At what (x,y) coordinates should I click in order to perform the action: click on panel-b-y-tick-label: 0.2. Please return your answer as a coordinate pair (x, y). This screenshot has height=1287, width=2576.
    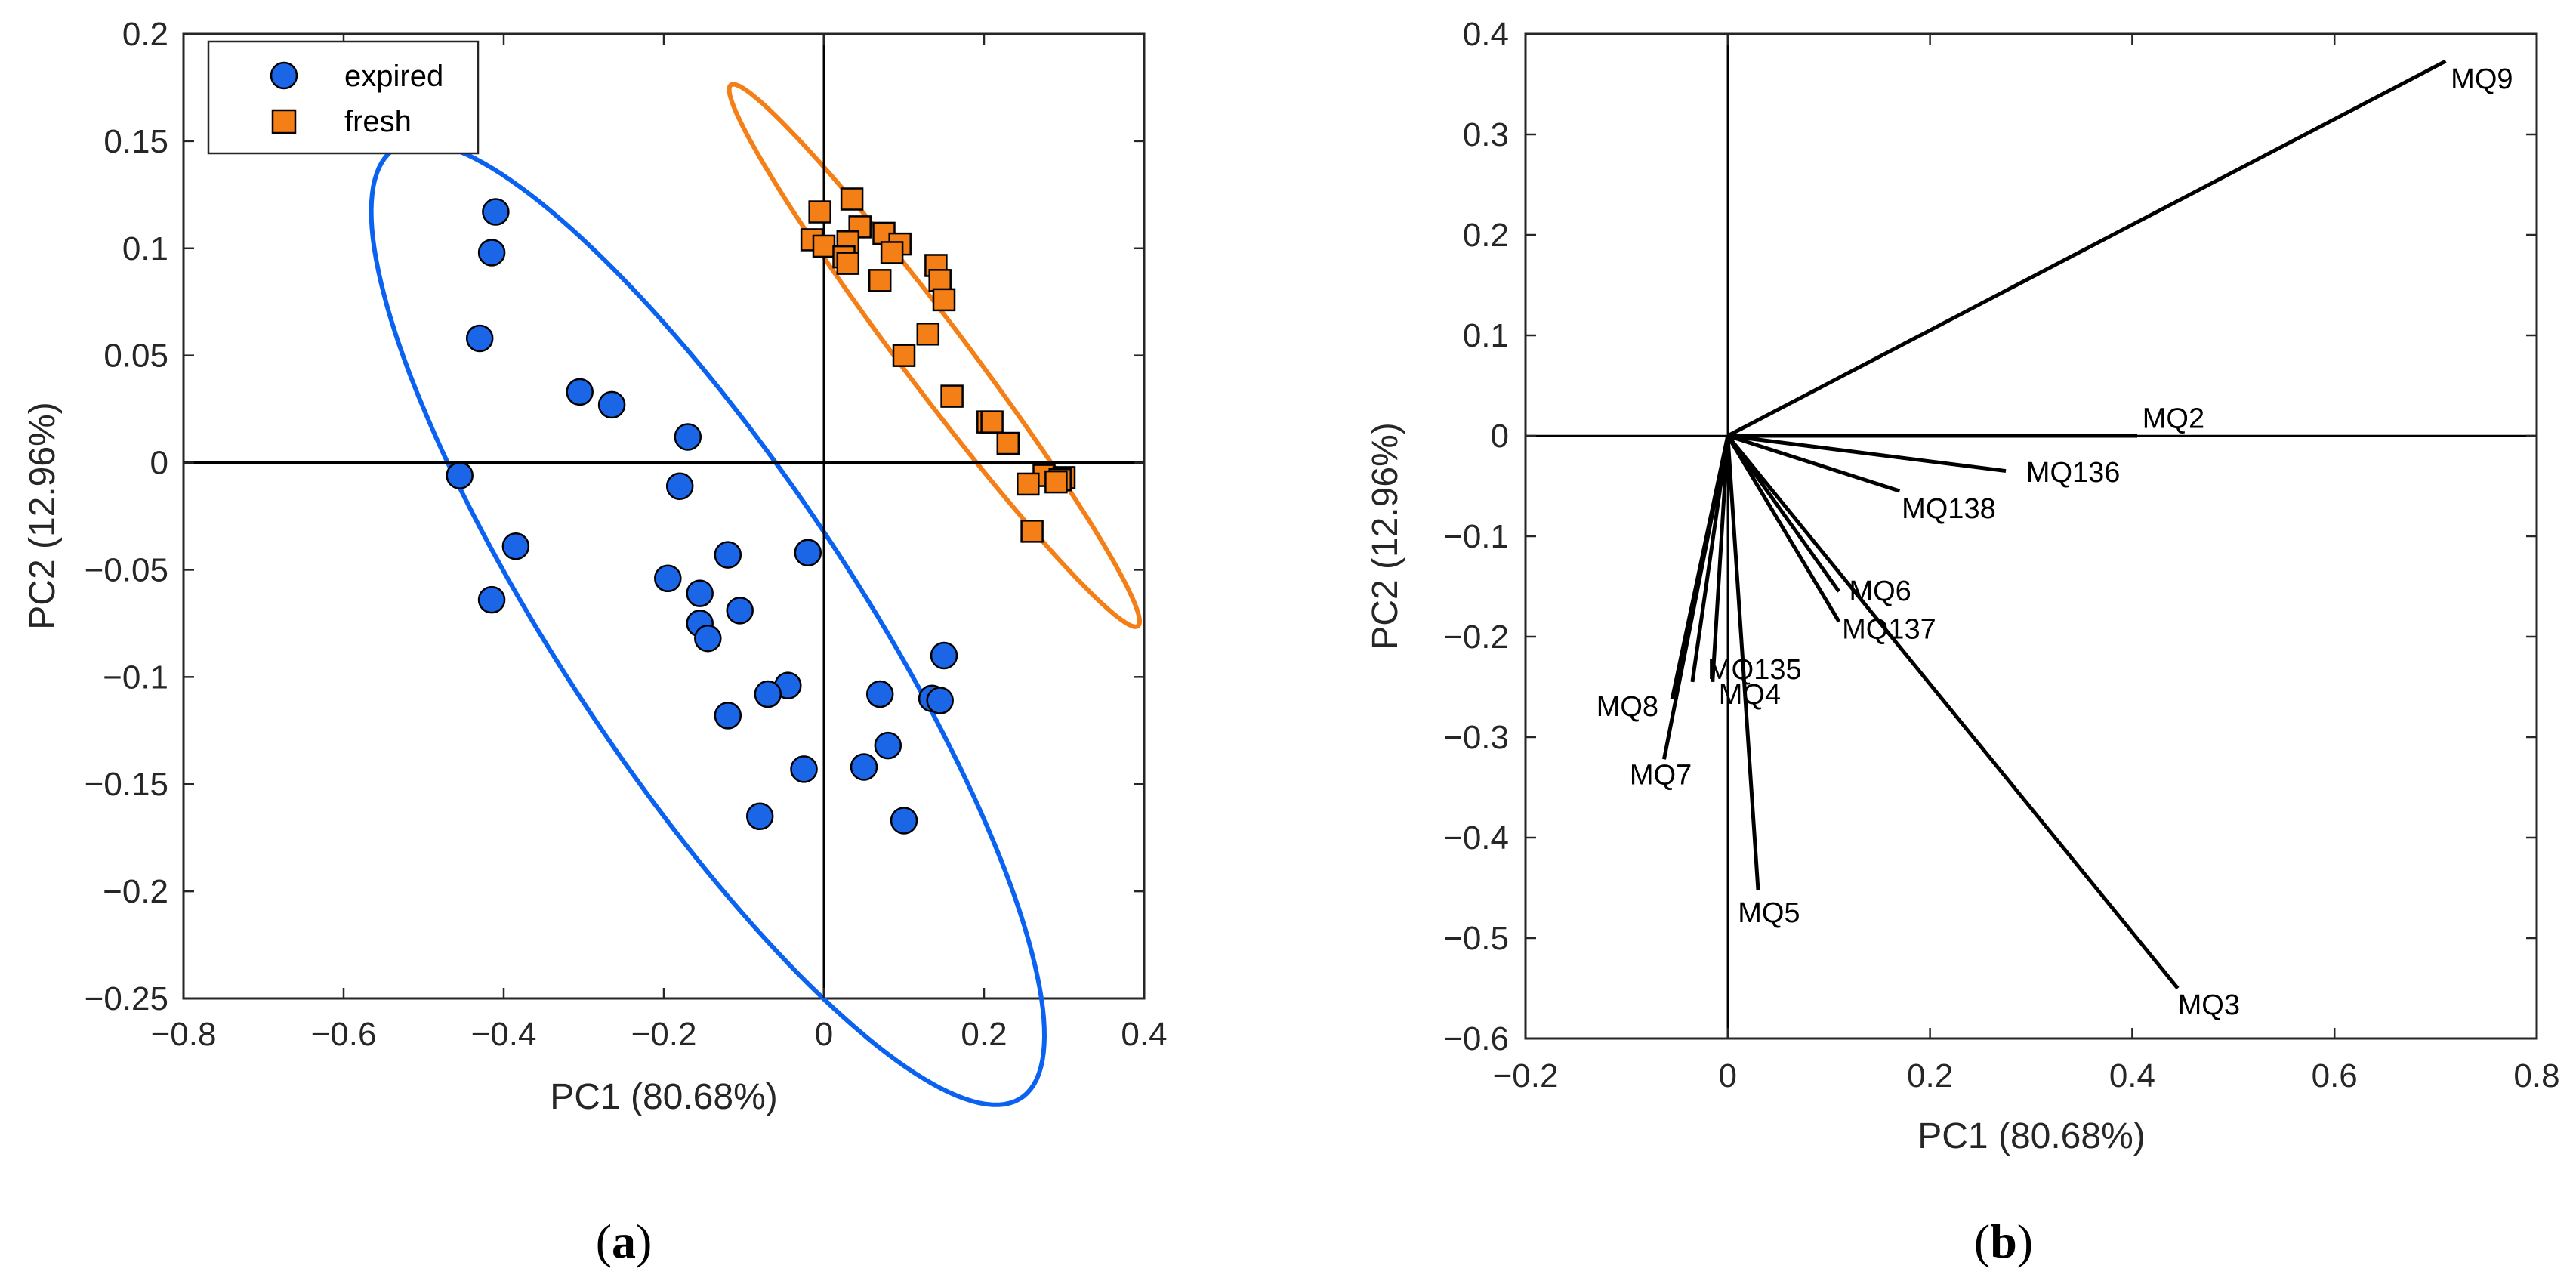
    Looking at the image, I should click on (1486, 235).